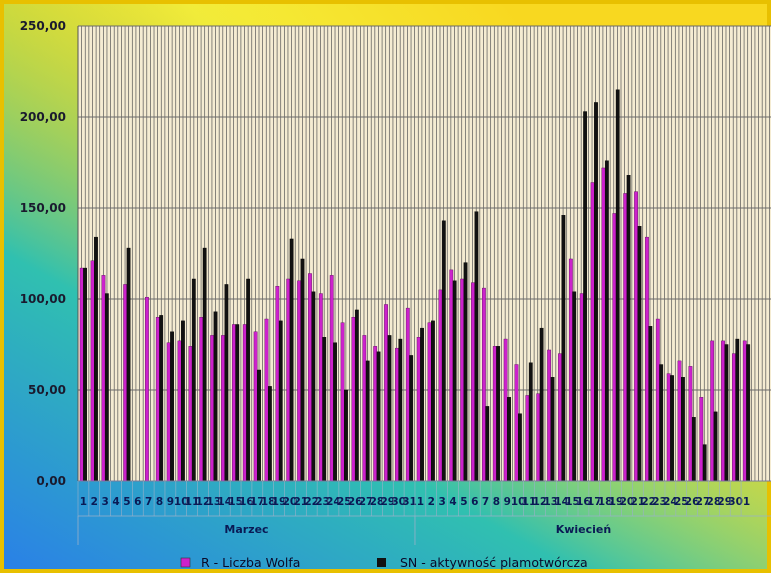 The width and height of the screenshot is (771, 573). Describe the element at coordinates (594, 502) in the screenshot. I see `x-tick-label: 17` at that location.